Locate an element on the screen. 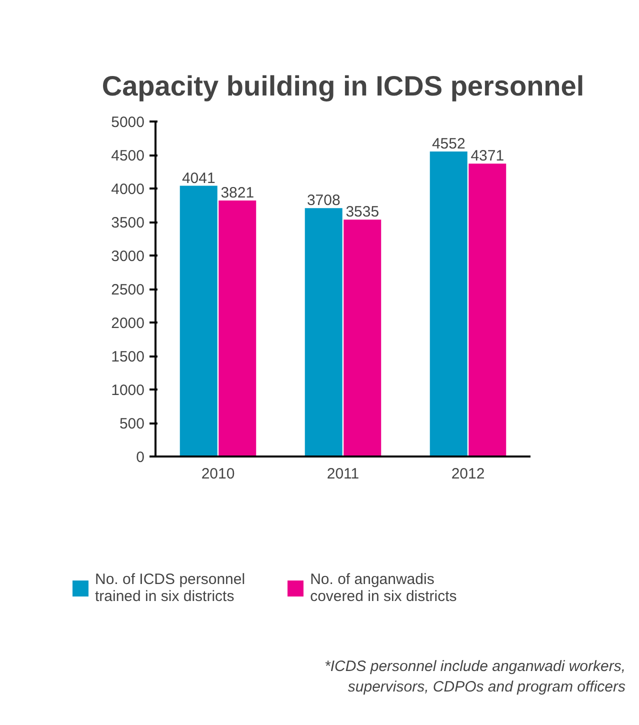 This screenshot has height=725, width=639. data-label: 3535 is located at coordinates (363, 212).